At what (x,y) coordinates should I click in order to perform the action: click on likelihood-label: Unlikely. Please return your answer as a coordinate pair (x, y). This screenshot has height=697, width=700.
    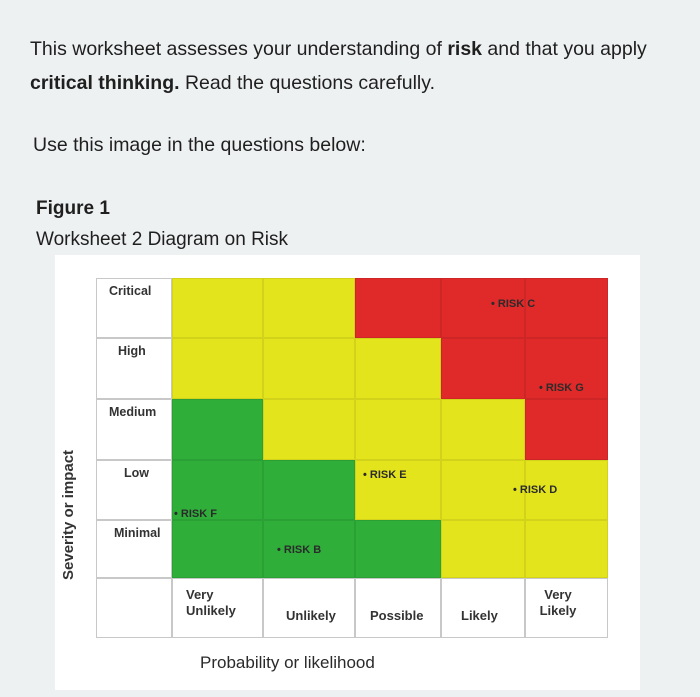
    Looking at the image, I should click on (311, 615).